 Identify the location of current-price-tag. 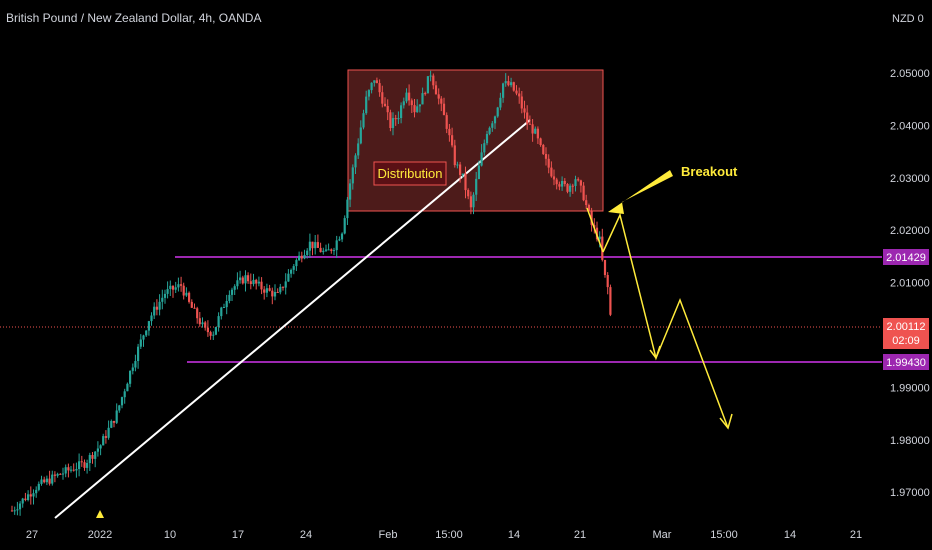
(906, 333).